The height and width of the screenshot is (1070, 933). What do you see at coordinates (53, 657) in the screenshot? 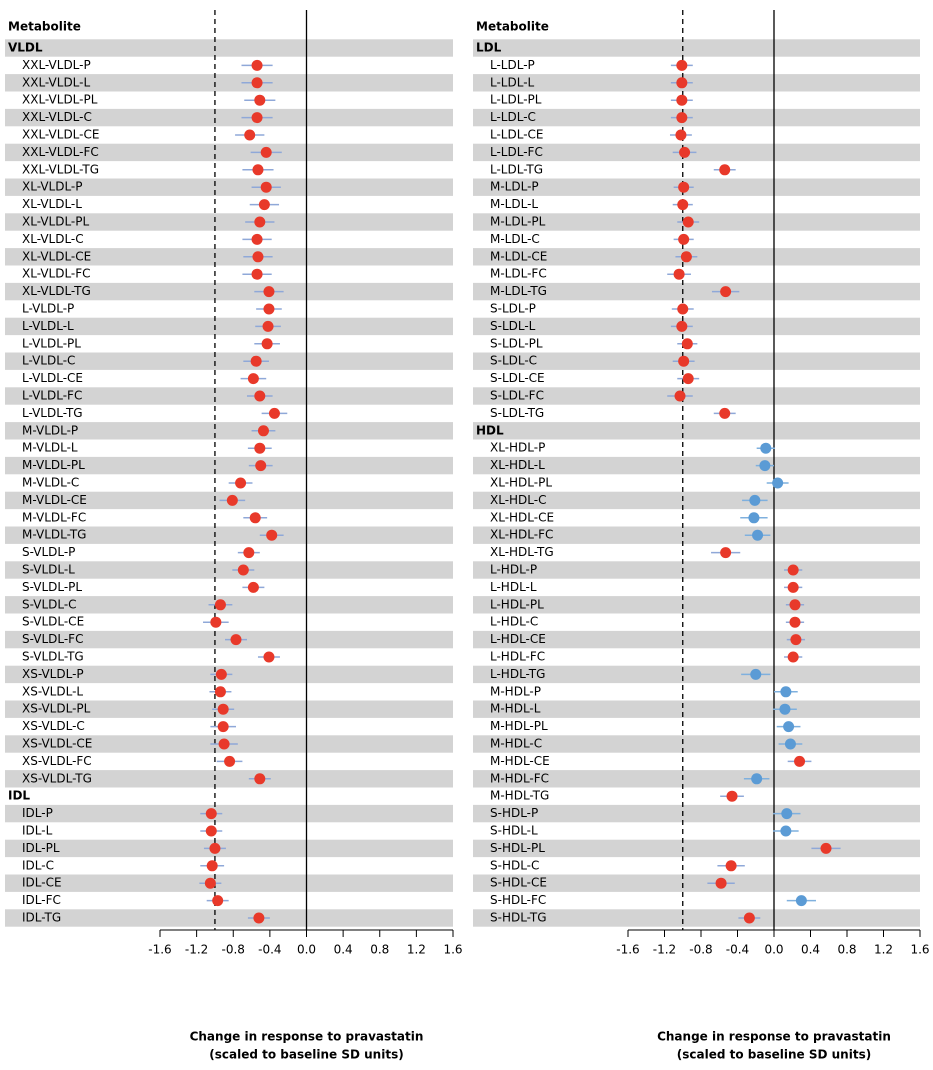
I see `row-label: S-VLDL-TG` at bounding box center [53, 657].